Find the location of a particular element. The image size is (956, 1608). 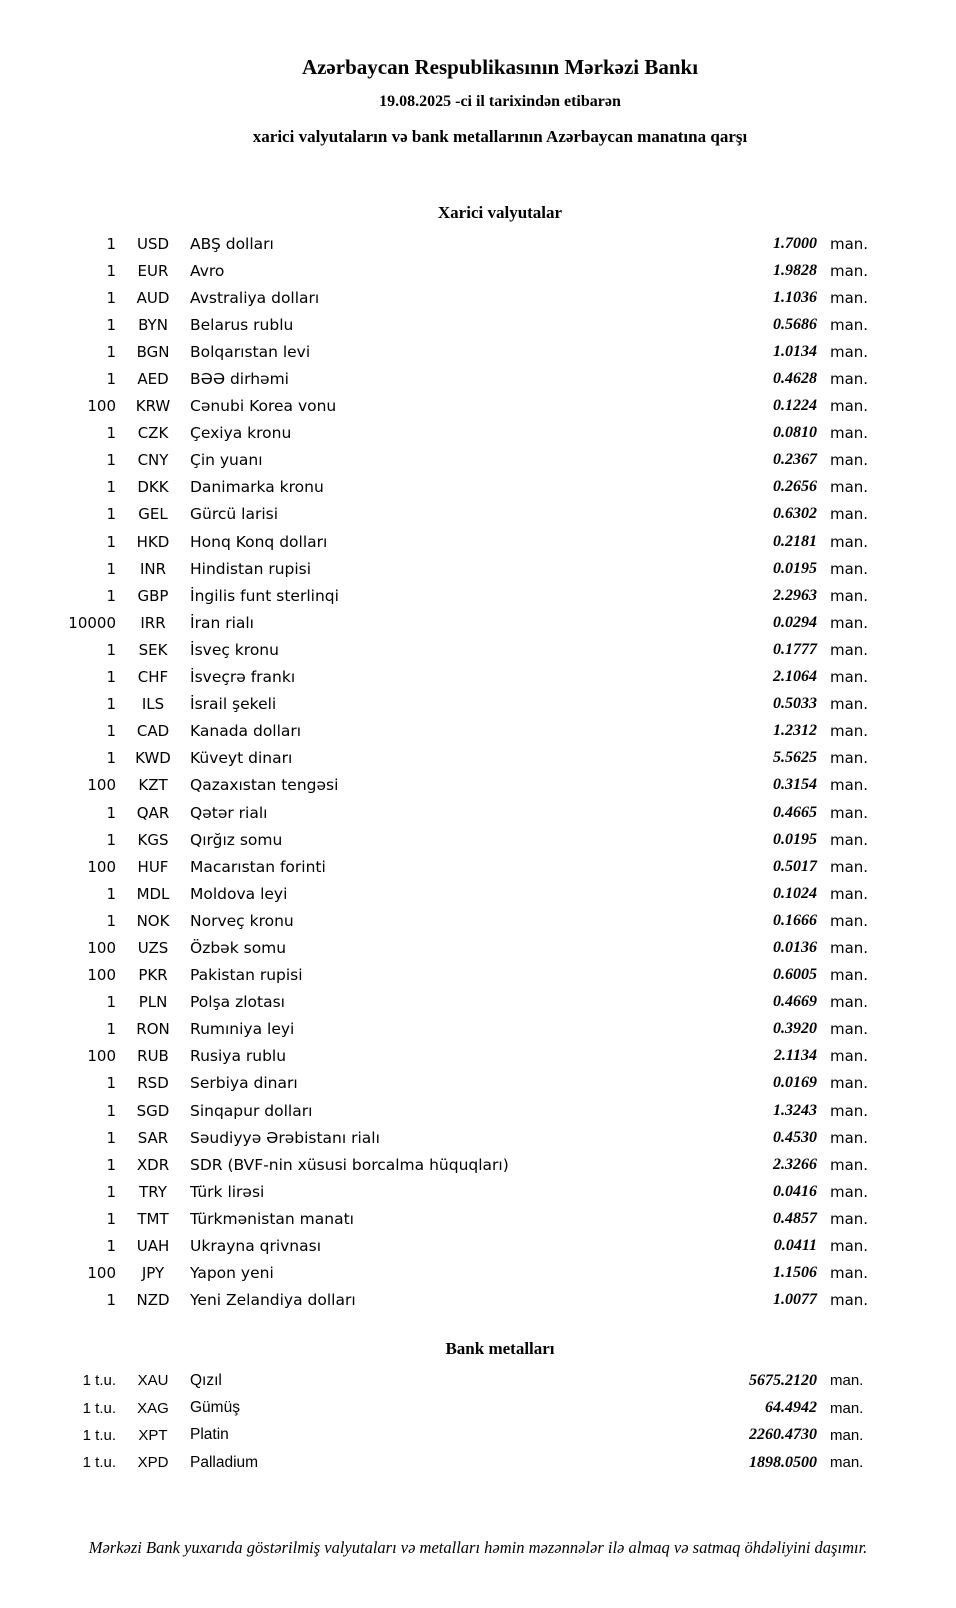

currency-row: 1 AUD Avstraliya dolları 1.1036 man. is located at coordinates (478, 297).